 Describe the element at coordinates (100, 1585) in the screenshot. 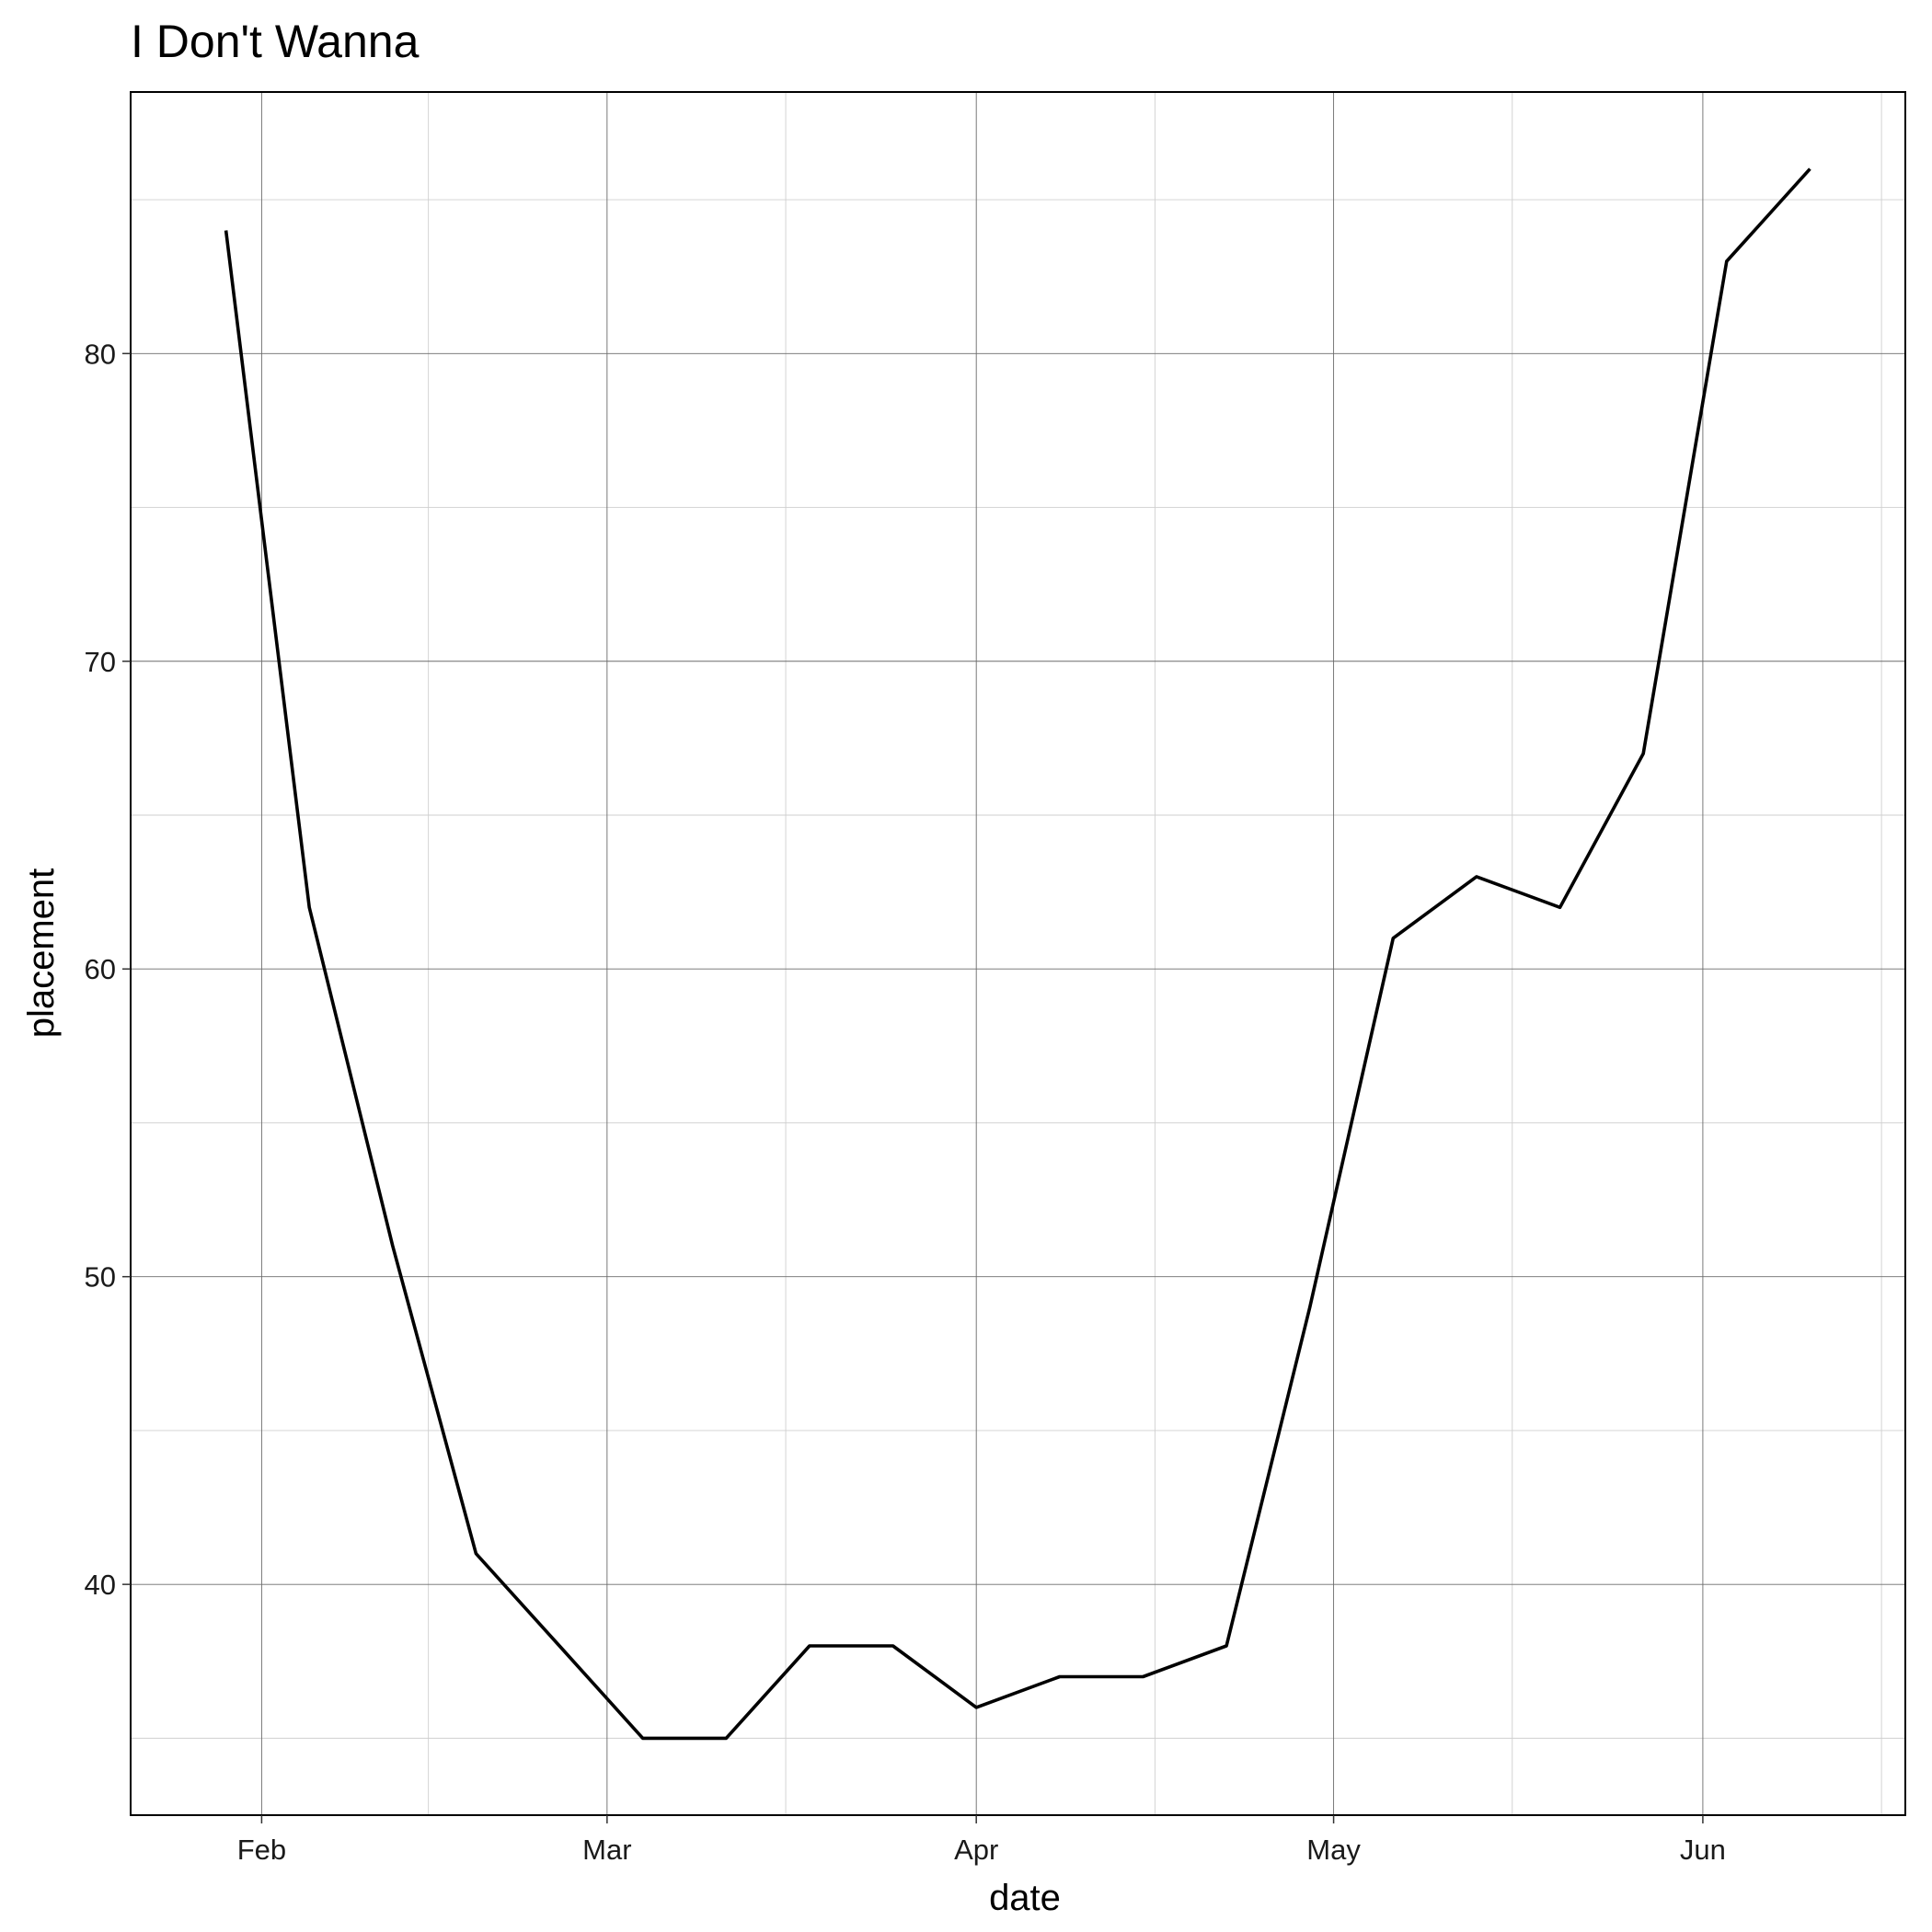

I see `y-tick-label-0: 40` at that location.